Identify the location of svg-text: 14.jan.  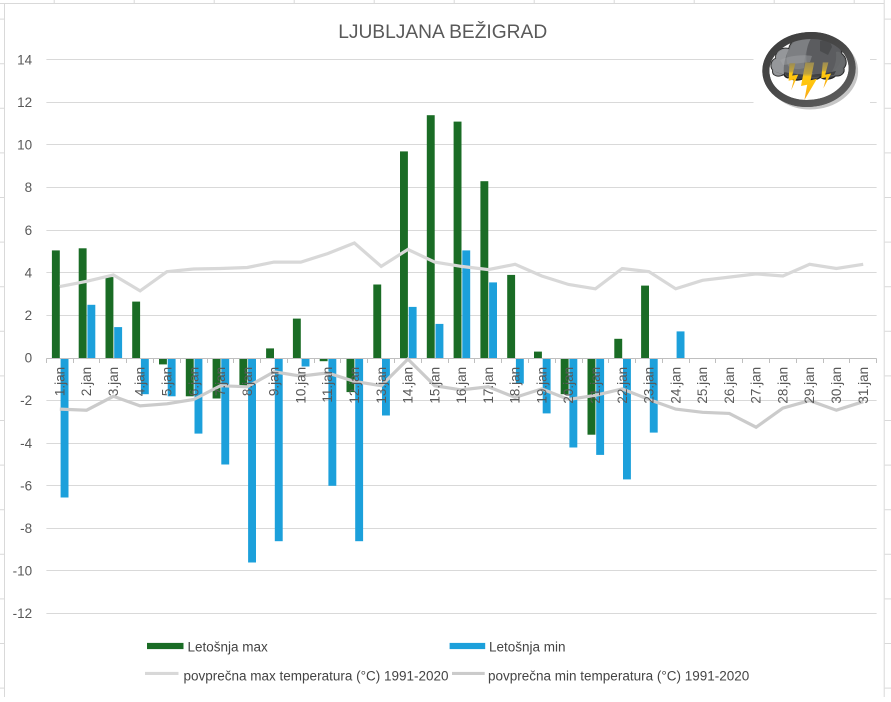
(408, 385).